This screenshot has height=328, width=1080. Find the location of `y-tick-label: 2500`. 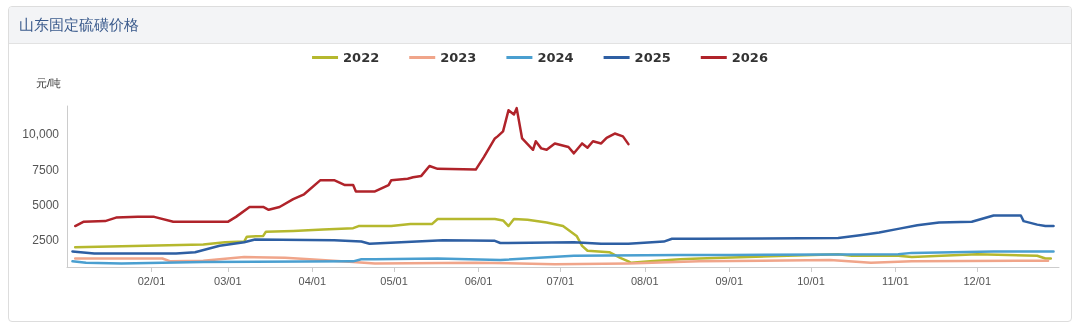

y-tick-label: 2500 is located at coordinates (46, 240).